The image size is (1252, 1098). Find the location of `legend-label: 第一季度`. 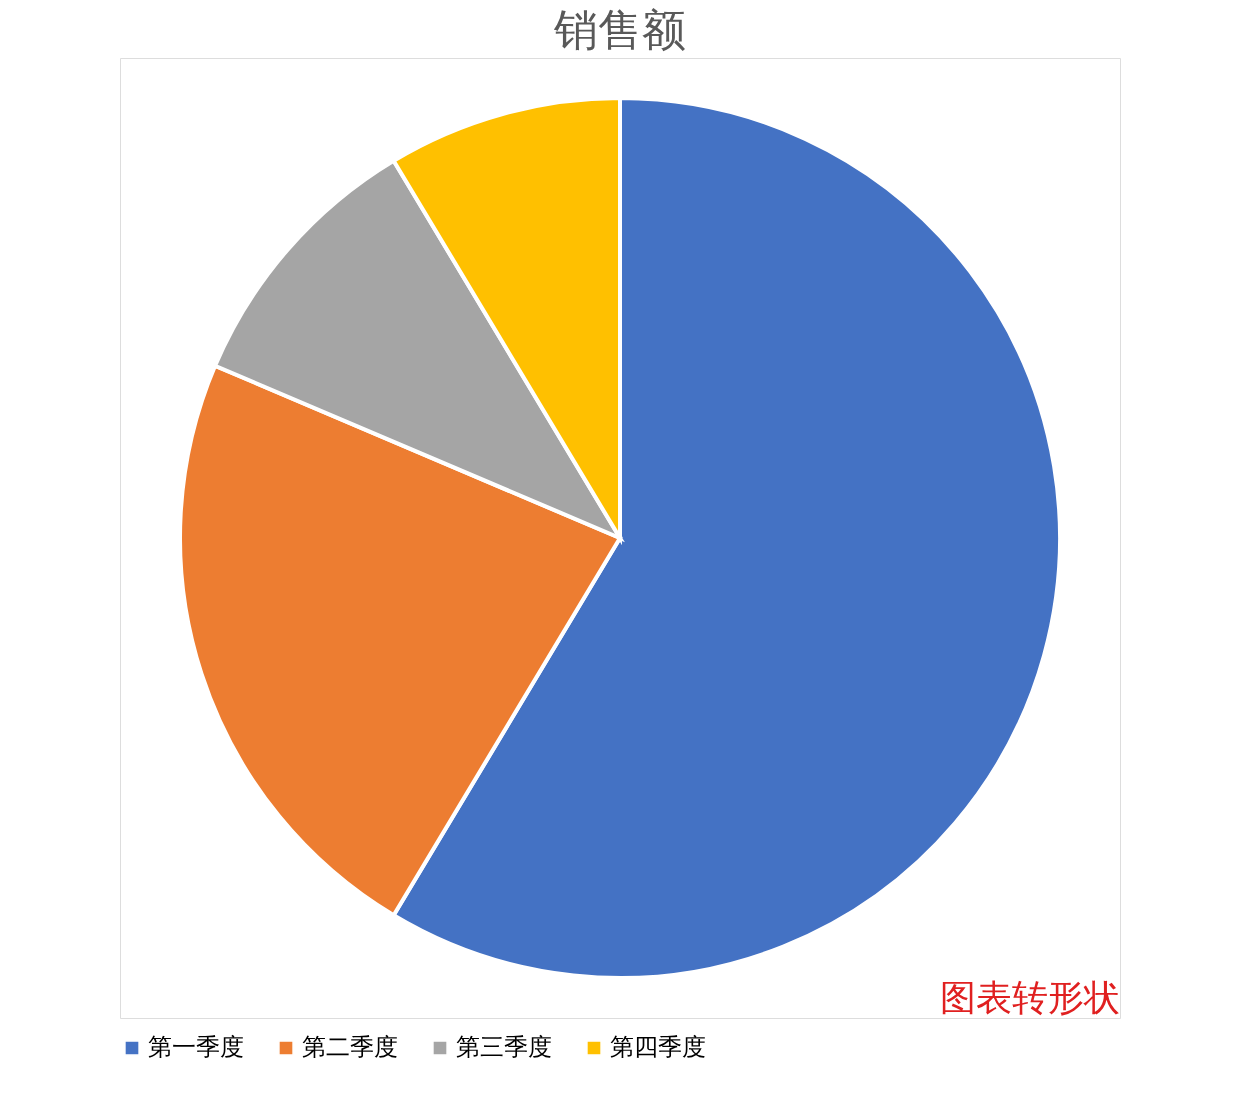

legend-label: 第一季度 is located at coordinates (196, 1047).